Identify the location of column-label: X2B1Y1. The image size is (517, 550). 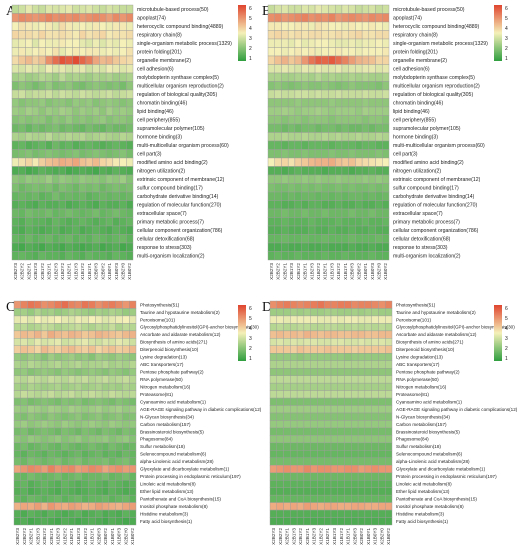
(305, 271).